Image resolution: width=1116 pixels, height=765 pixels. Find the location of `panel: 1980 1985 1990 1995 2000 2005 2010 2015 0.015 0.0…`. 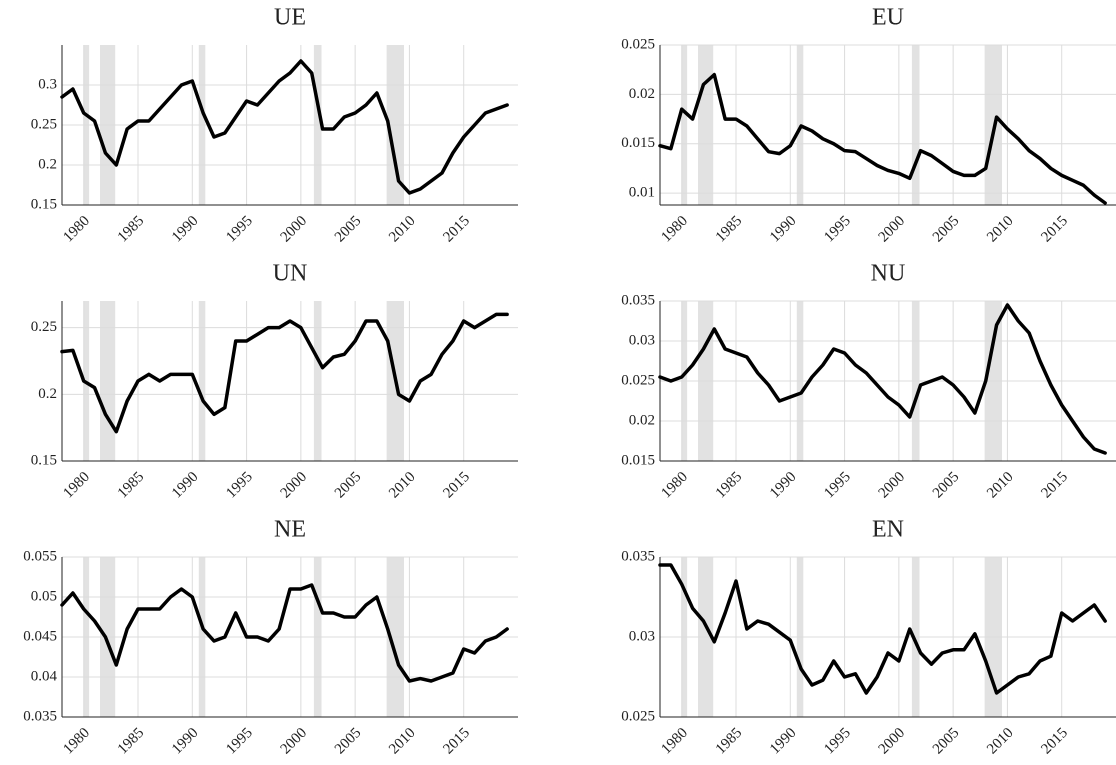

panel: 1980 1985 1990 1995 2000 2005 2010 2015 0.015 0.0… is located at coordinates (868, 381).